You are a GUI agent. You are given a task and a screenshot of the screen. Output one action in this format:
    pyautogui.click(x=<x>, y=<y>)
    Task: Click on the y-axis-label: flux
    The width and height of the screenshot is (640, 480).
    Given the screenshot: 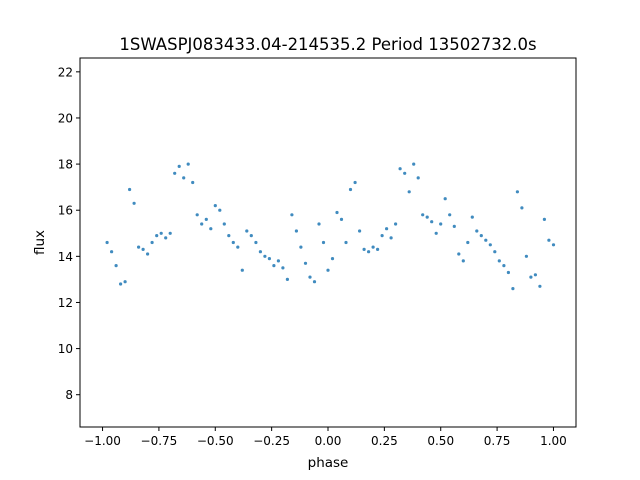 What is the action you would take?
    pyautogui.click(x=40, y=242)
    